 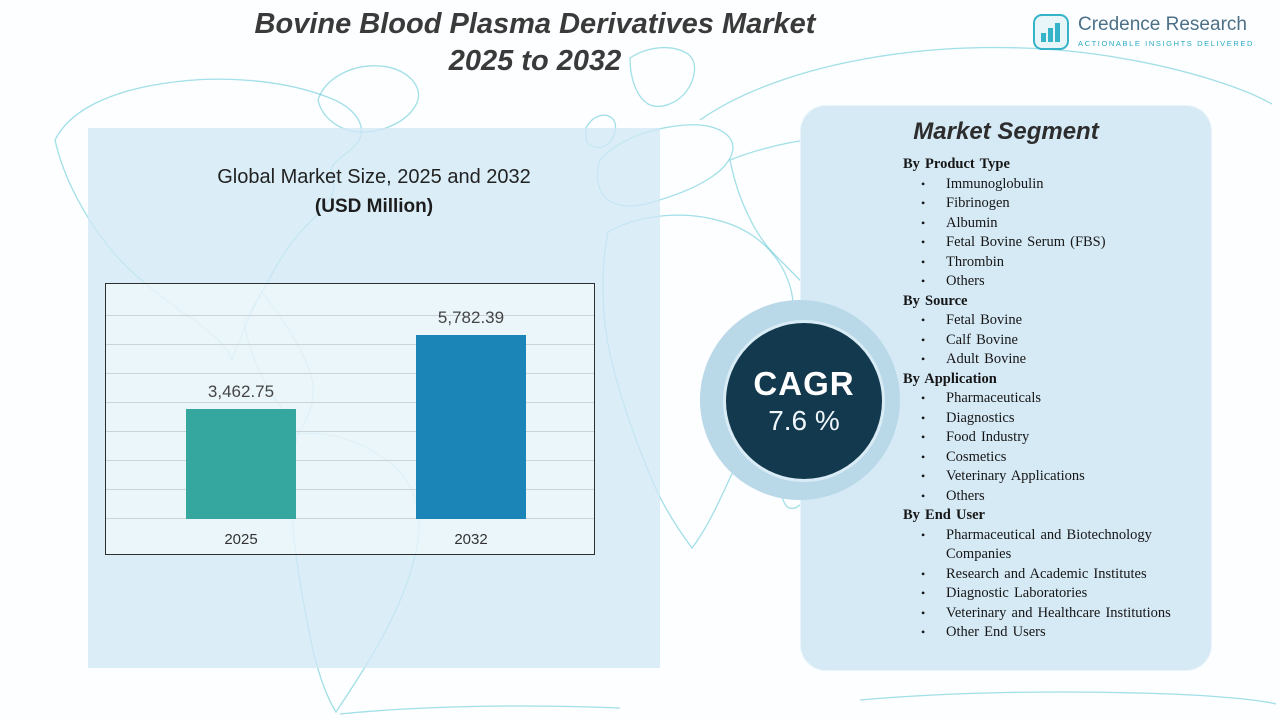 I want to click on bar-2032, so click(x=471, y=427).